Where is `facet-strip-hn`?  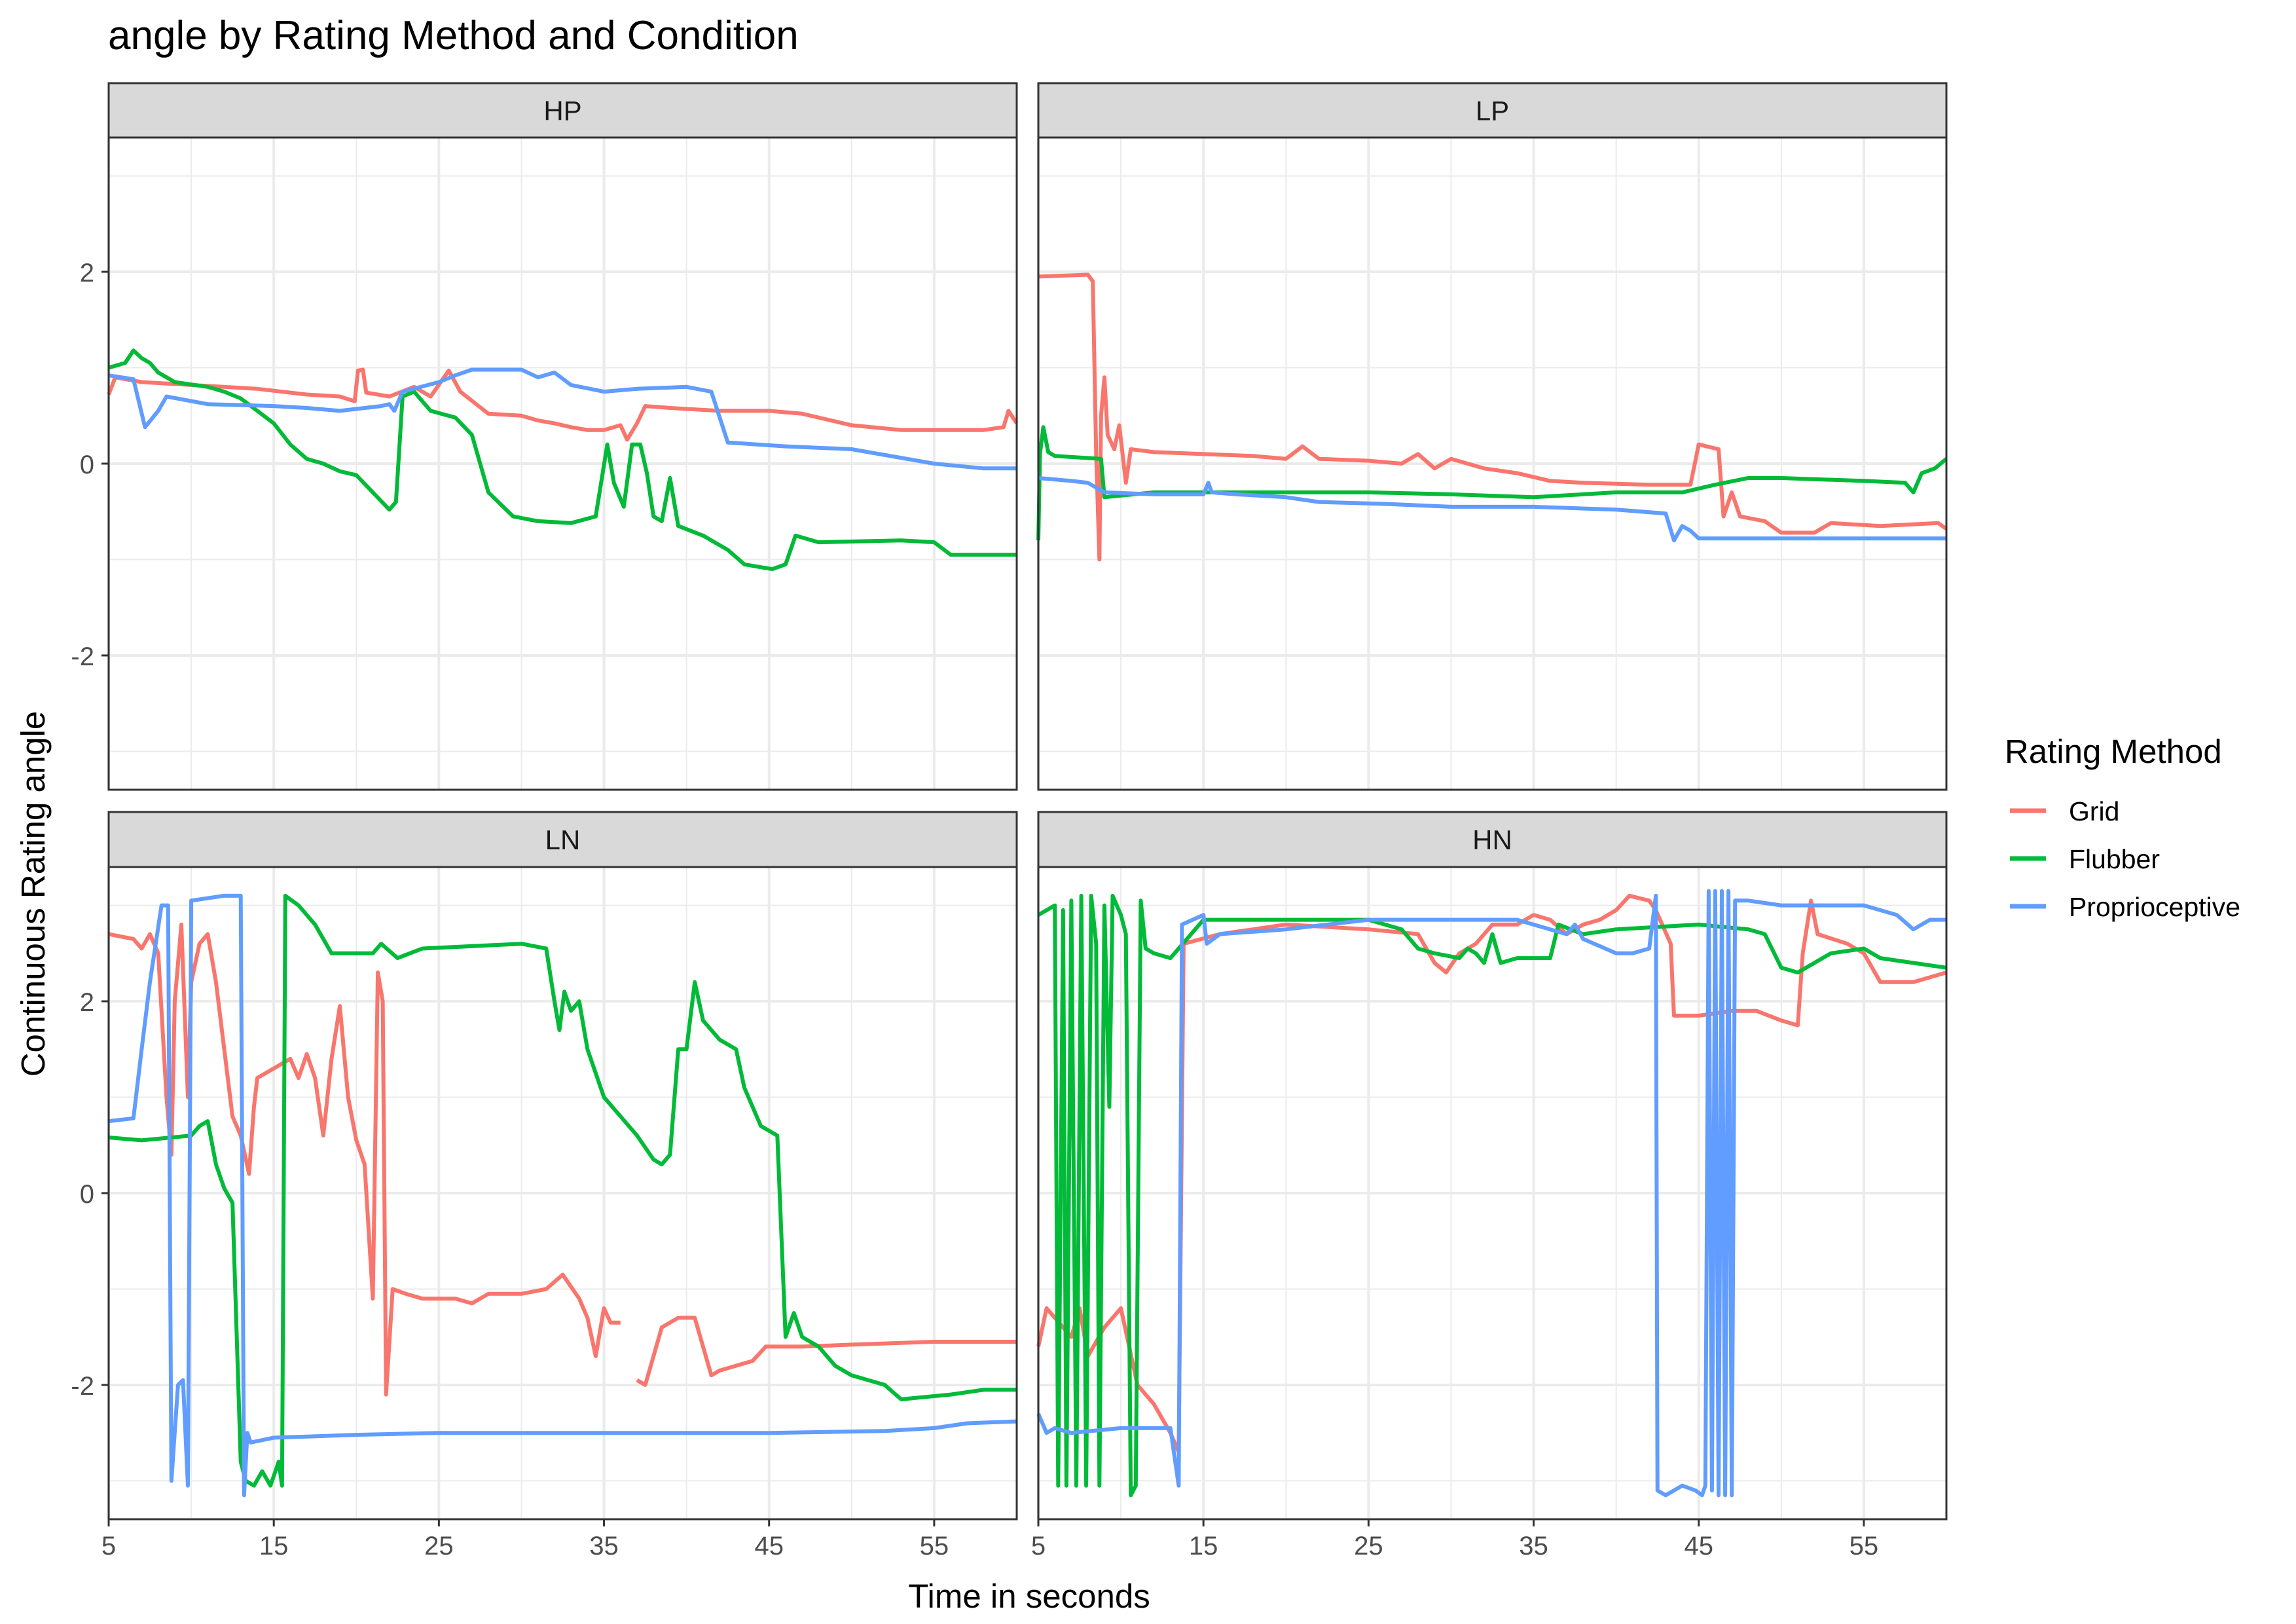
facet-strip-hn is located at coordinates (1492, 839).